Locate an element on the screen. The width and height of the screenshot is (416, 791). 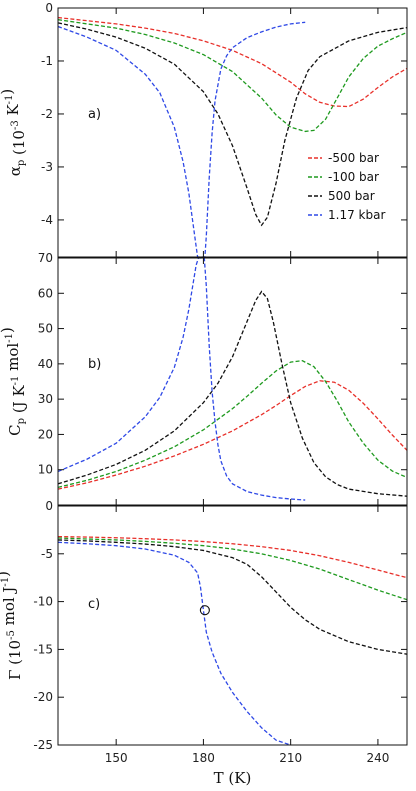
y-tick-label: -15 is located at coordinates (43, 649).